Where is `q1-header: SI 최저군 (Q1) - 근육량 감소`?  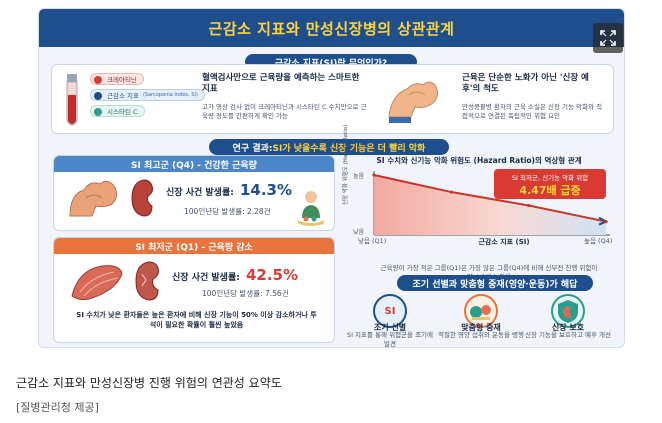 q1-header: SI 최저군 (Q1) - 근육량 감소 is located at coordinates (194, 246).